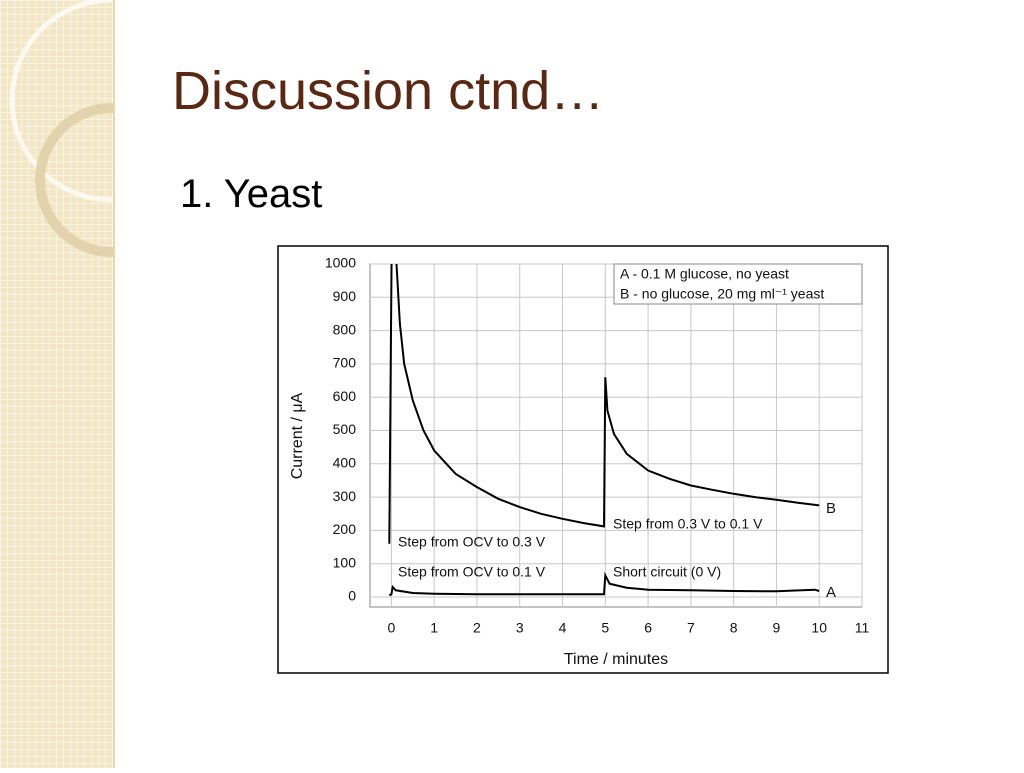 Image resolution: width=1024 pixels, height=773 pixels. Describe the element at coordinates (667, 572) in the screenshot. I see `annotation: Short circuit (0 V)` at that location.